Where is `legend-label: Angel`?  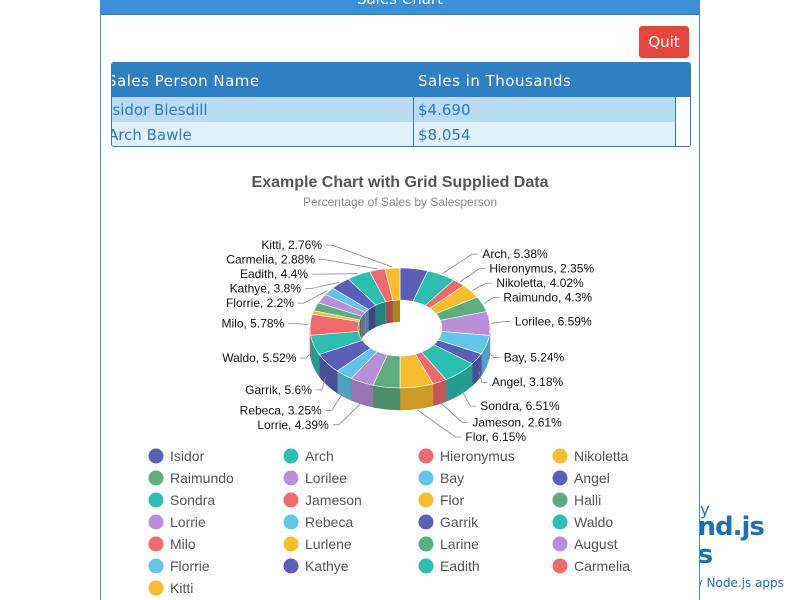 legend-label: Angel is located at coordinates (592, 478).